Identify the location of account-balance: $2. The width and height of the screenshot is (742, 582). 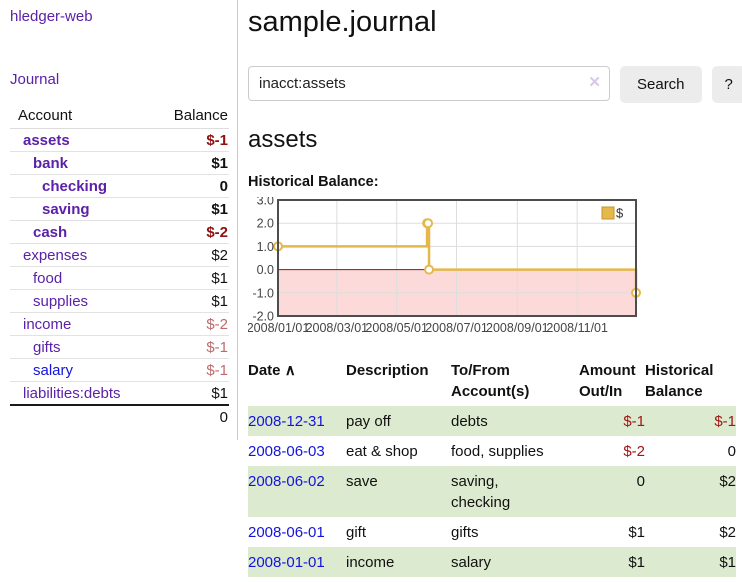
(192, 255).